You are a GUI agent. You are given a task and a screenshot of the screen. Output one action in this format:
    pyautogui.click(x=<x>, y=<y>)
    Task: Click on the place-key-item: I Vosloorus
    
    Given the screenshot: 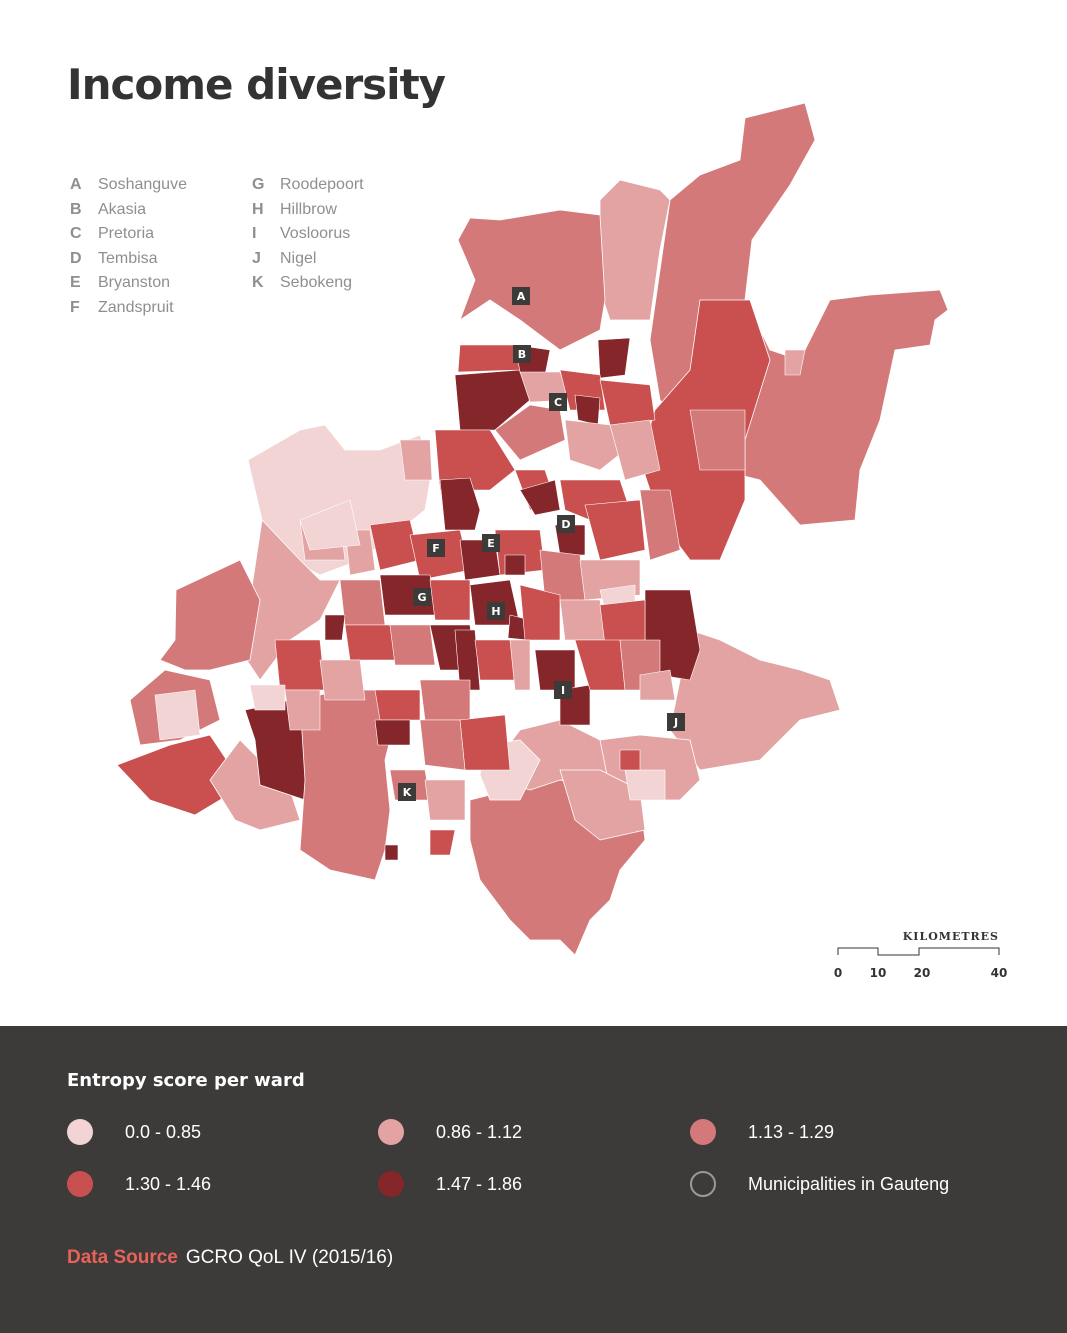 What is the action you would take?
    pyautogui.click(x=308, y=236)
    